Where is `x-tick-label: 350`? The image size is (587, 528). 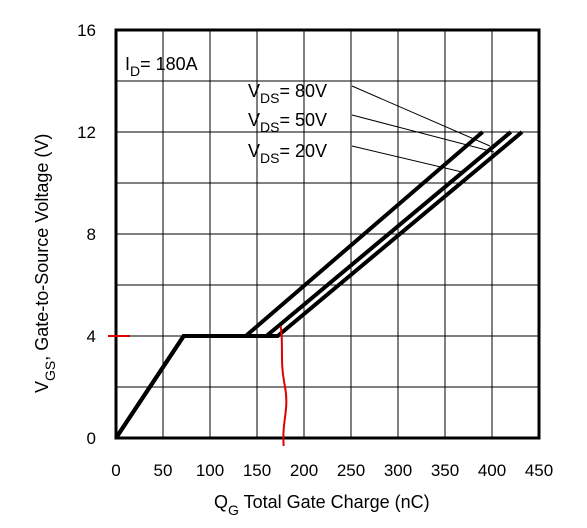 x-tick-label: 350 is located at coordinates (445, 470).